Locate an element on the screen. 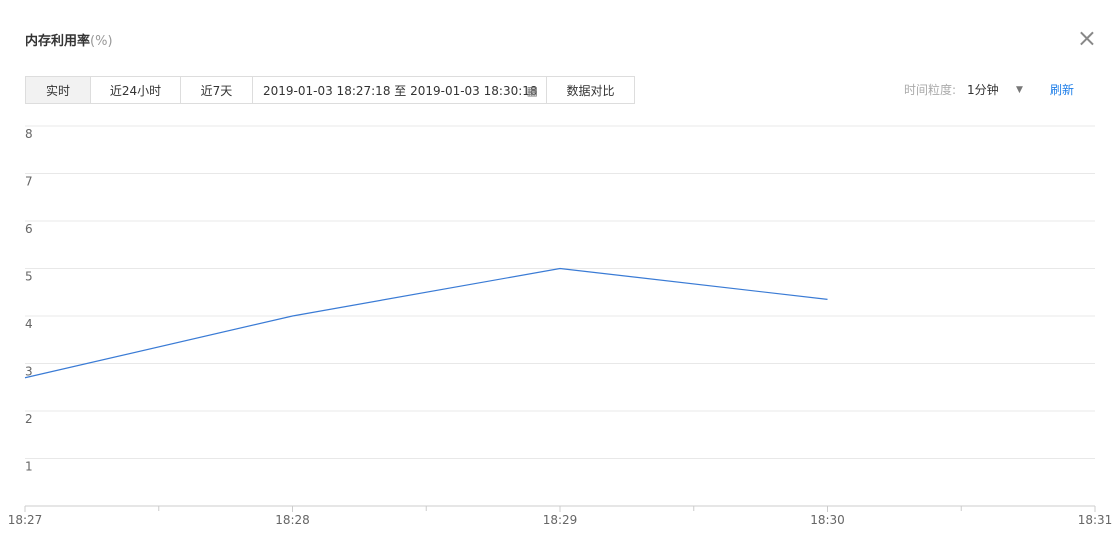 The height and width of the screenshot is (550, 1119). calendar-icon: ▦ is located at coordinates (532, 91).